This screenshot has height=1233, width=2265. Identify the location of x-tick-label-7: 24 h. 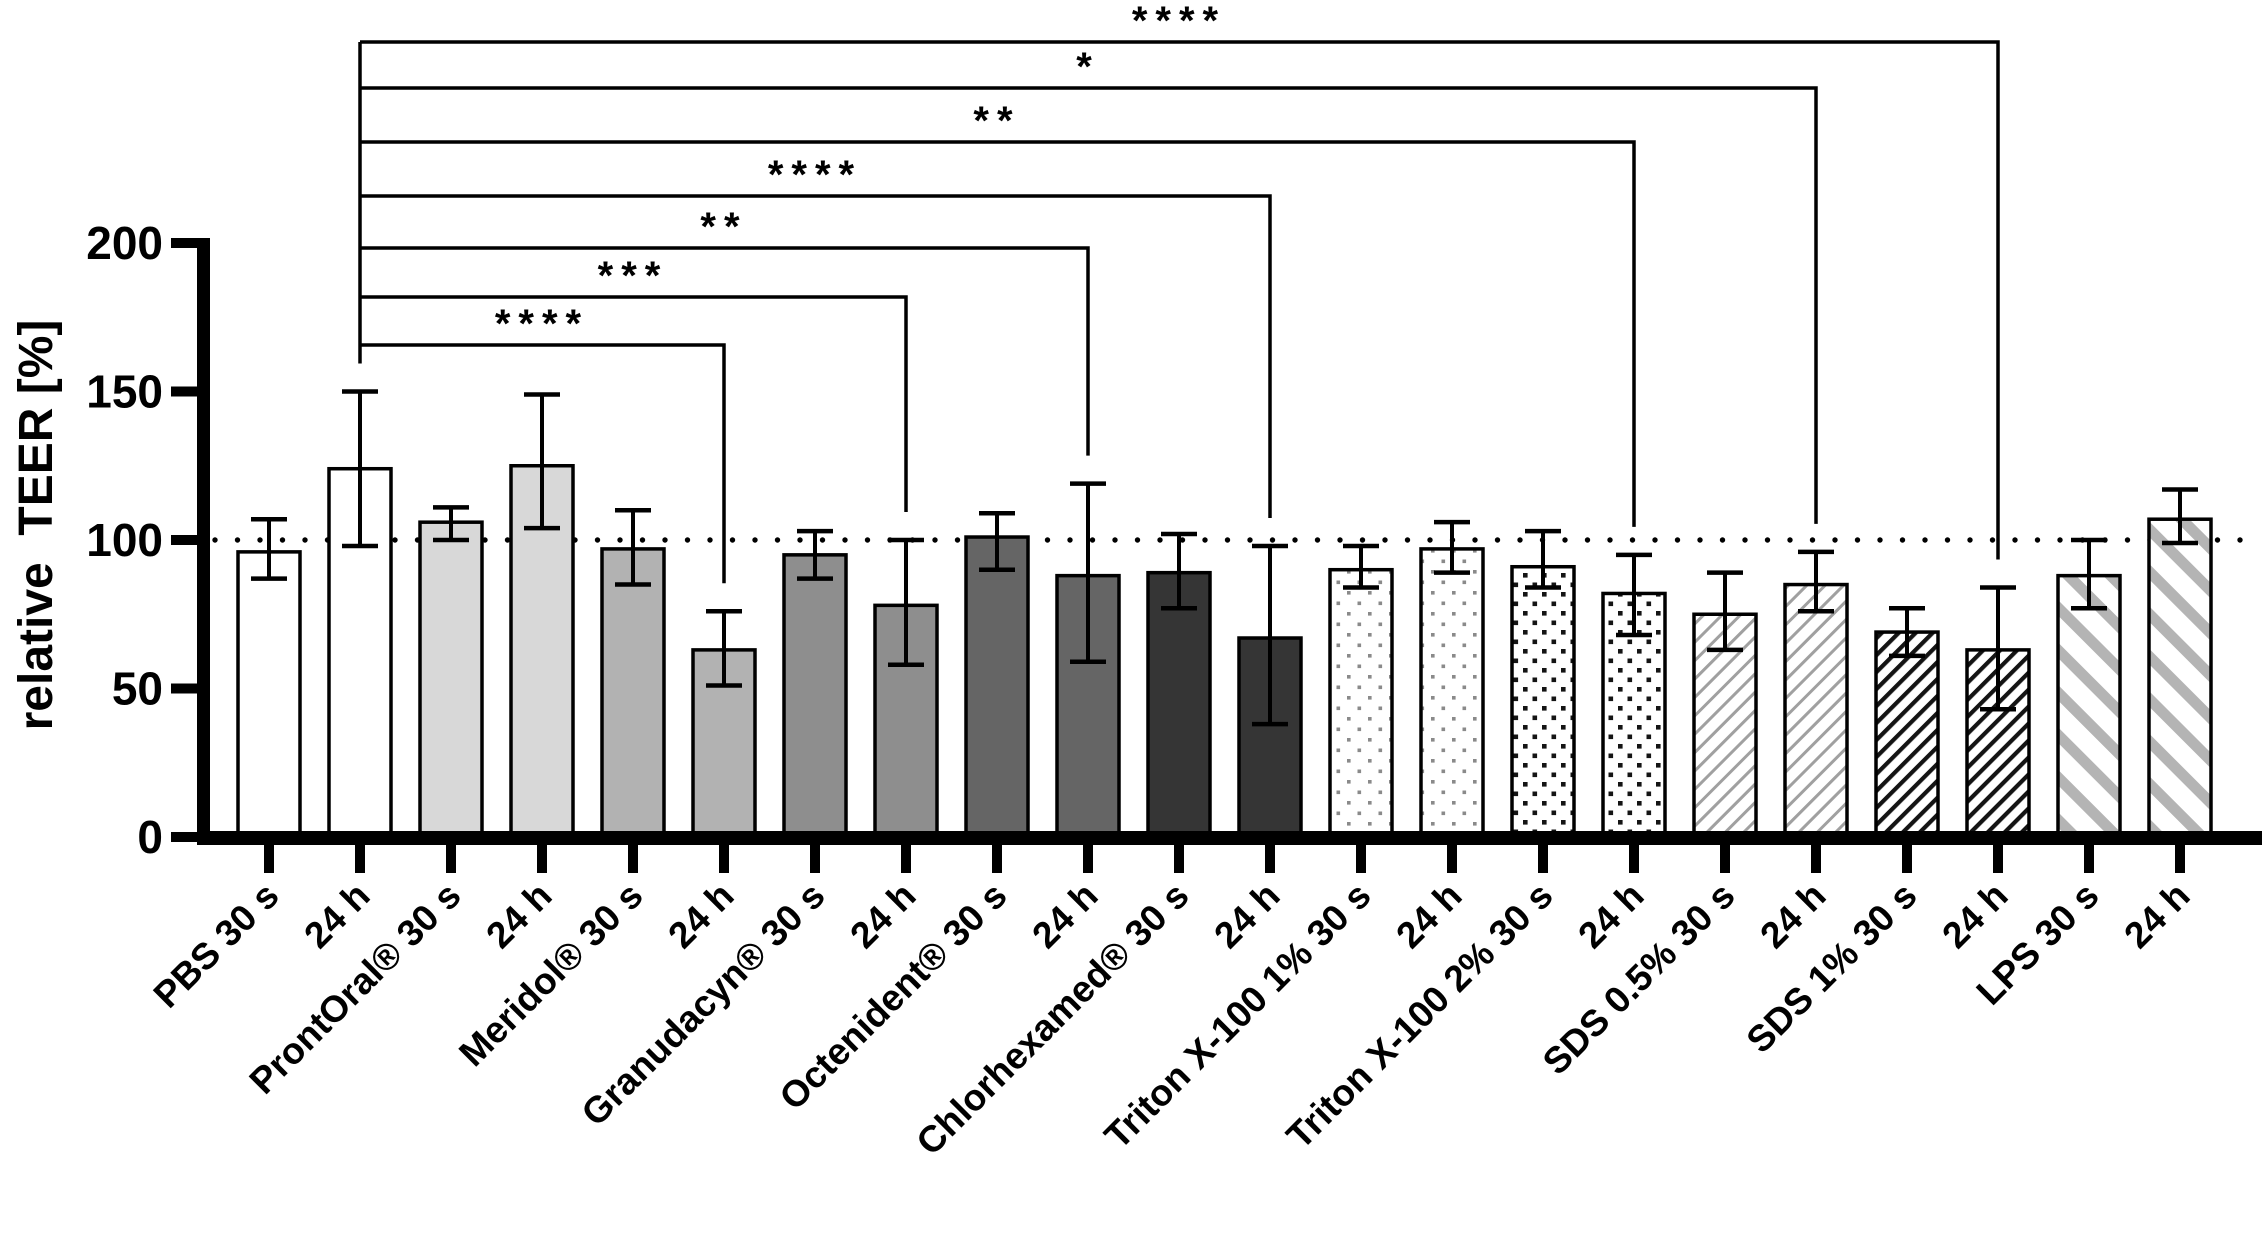
(882, 915).